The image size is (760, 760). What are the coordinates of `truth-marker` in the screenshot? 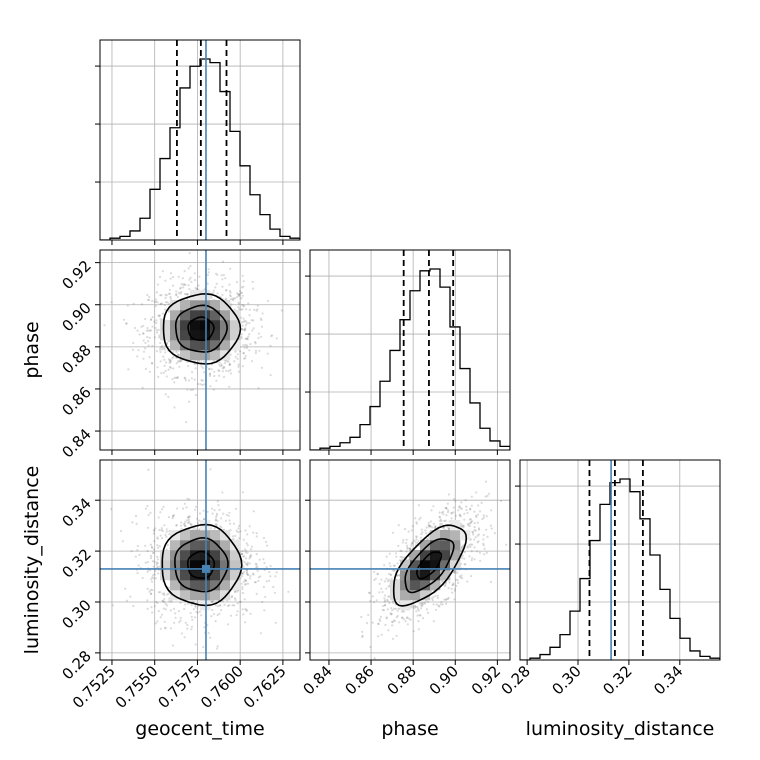 It's located at (205, 568).